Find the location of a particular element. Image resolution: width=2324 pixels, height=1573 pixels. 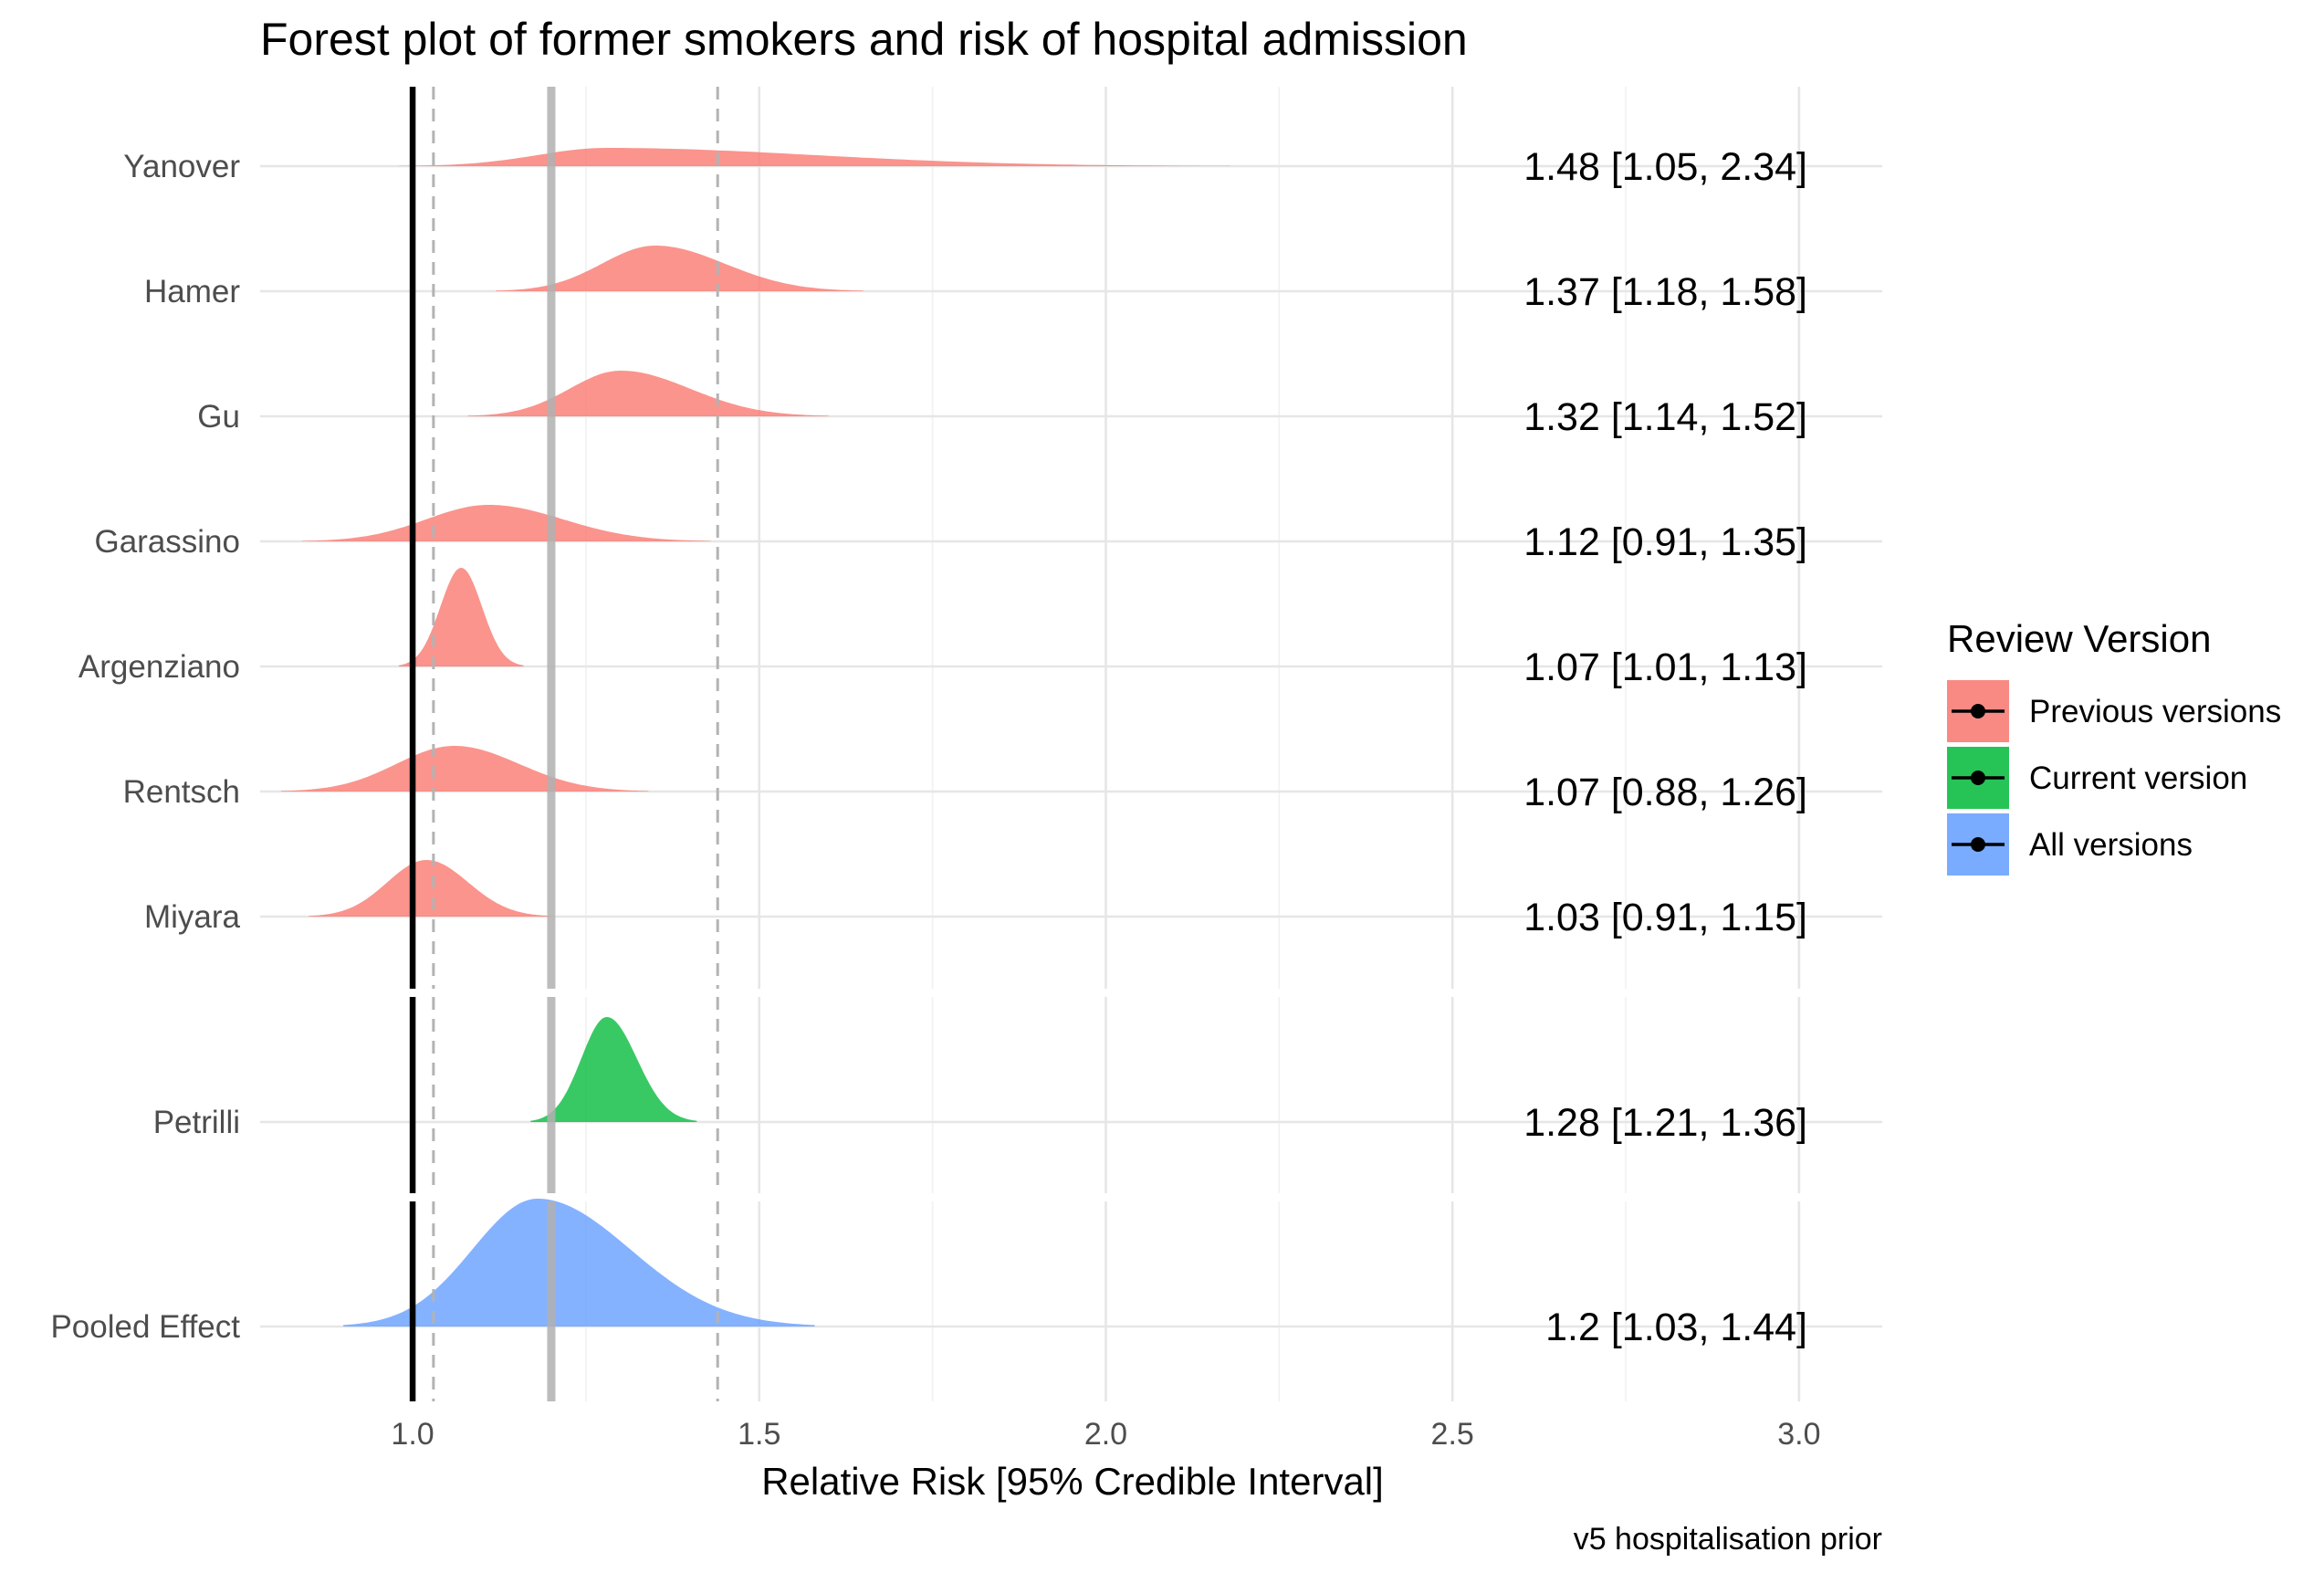

study-label: Petrilli is located at coordinates (197, 1122).